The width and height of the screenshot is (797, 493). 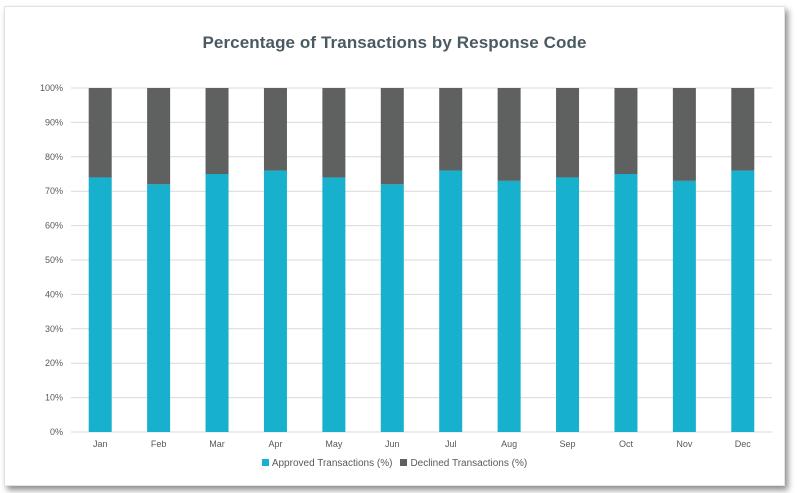 I want to click on legend-label: Declined Transactions (%), so click(x=469, y=463).